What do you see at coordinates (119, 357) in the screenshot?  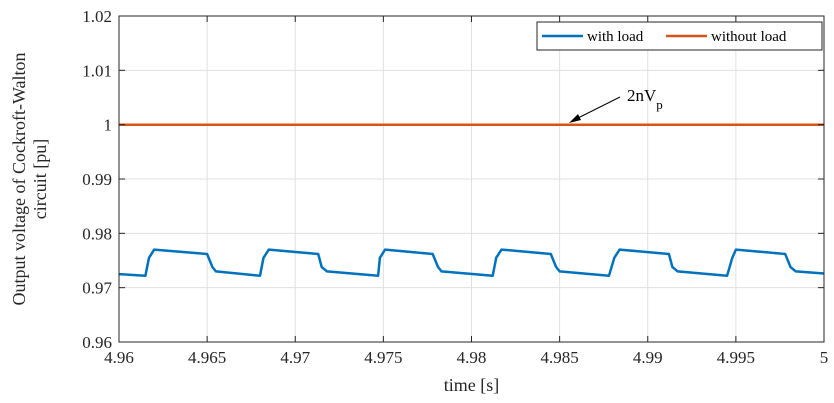 I see `x-tick-label: 4.96` at bounding box center [119, 357].